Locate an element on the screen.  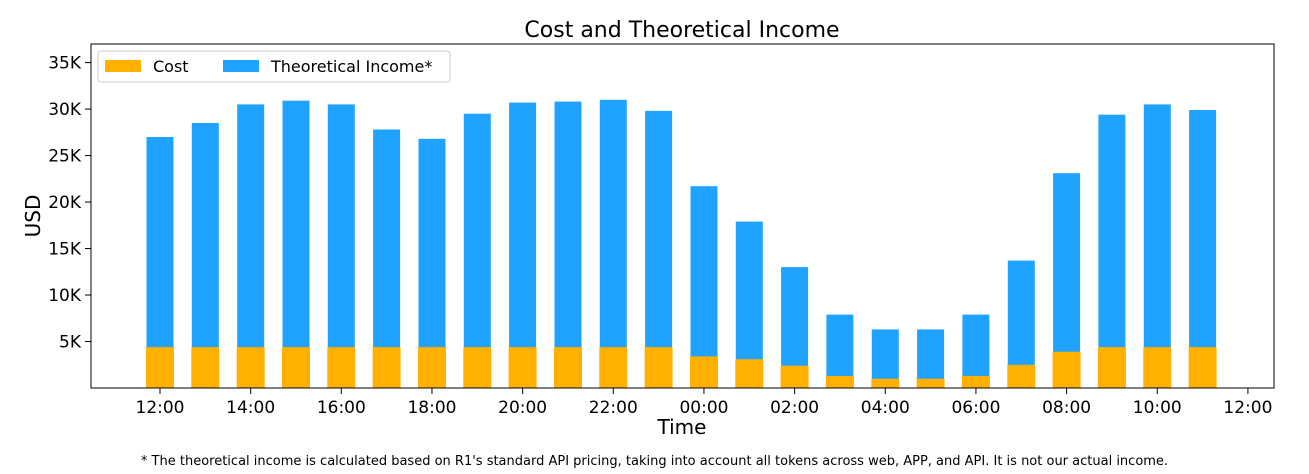
legend-box is located at coordinates (274, 66).